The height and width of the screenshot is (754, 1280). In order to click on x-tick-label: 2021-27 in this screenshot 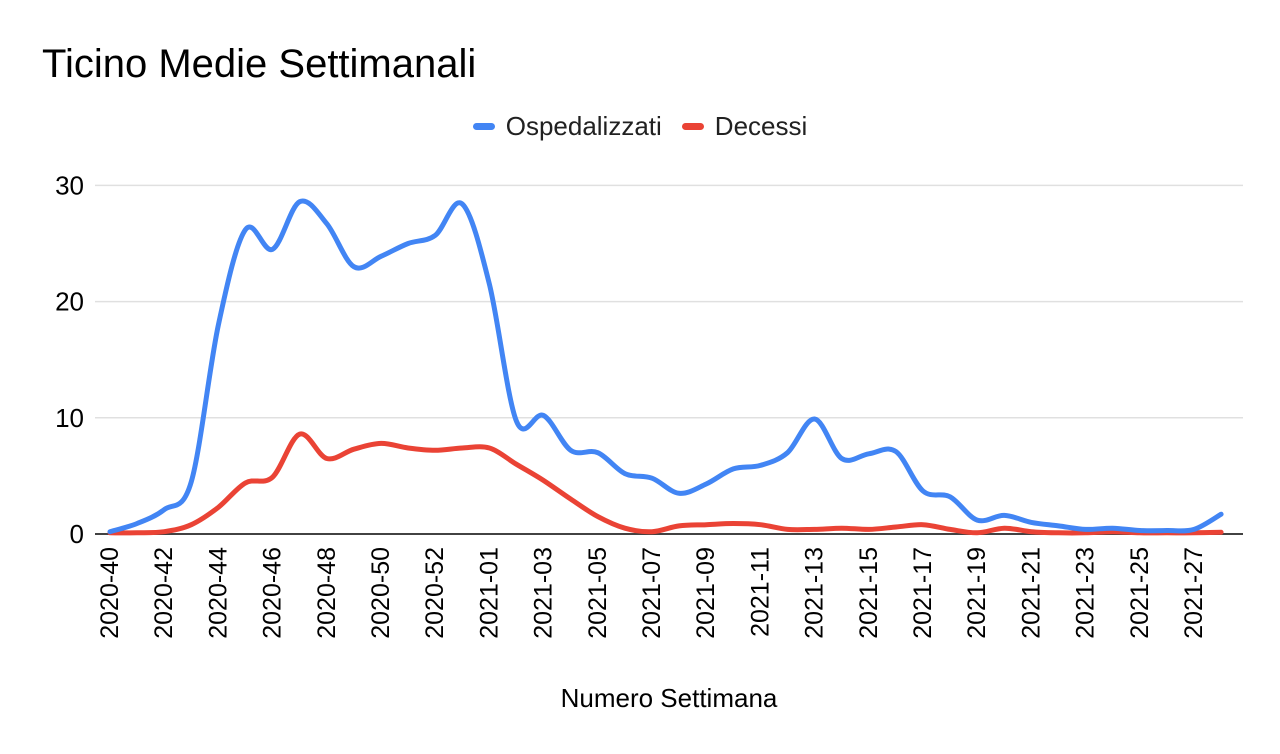, I will do `click(1194, 593)`.